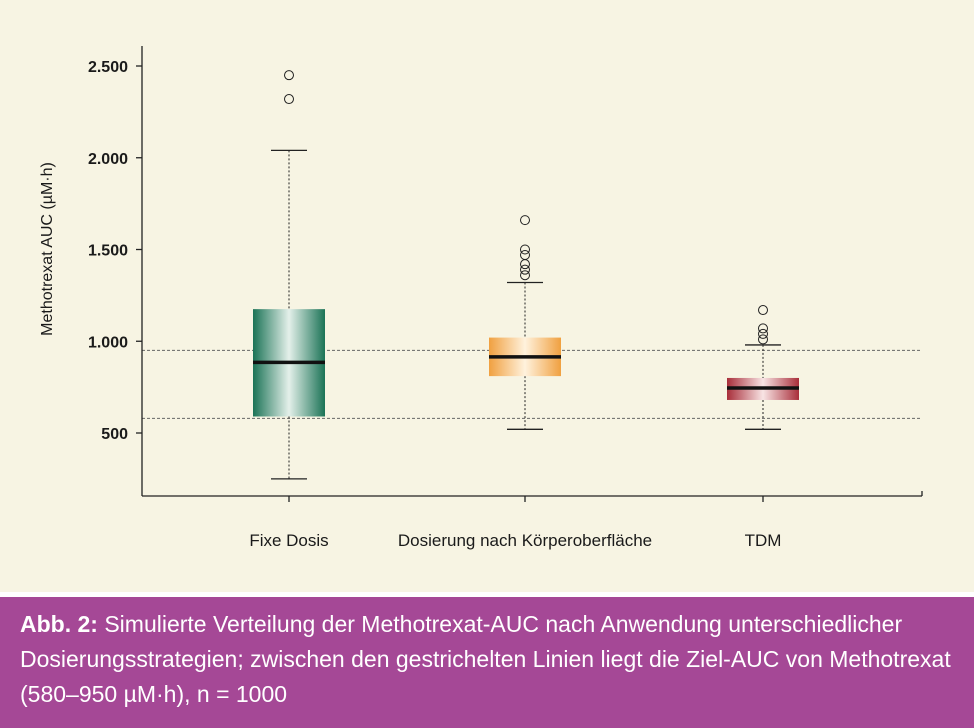  Describe the element at coordinates (59, 624) in the screenshot. I see `caption-label: Abb. 2:` at that location.